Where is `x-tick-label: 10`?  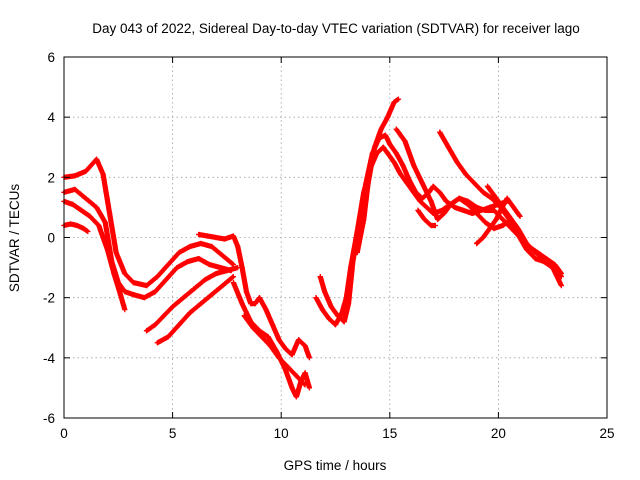
x-tick-label: 10 is located at coordinates (281, 433).